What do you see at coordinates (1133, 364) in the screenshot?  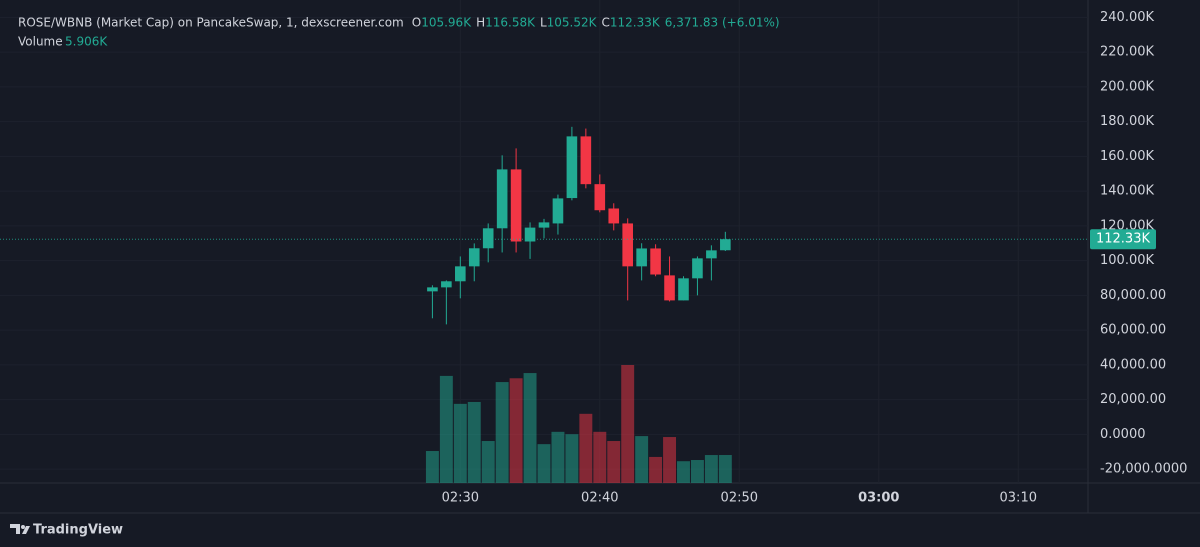 I see `y-tick-label: 40,000.00` at bounding box center [1133, 364].